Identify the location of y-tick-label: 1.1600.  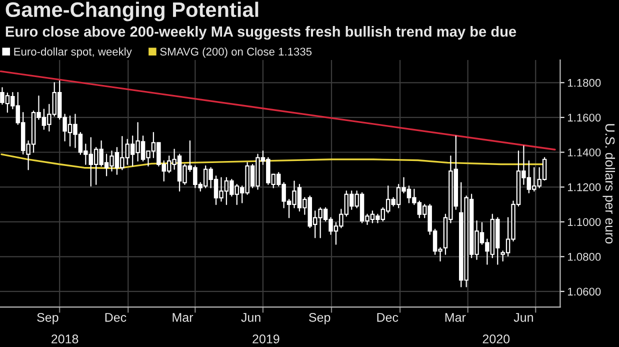
(584, 118).